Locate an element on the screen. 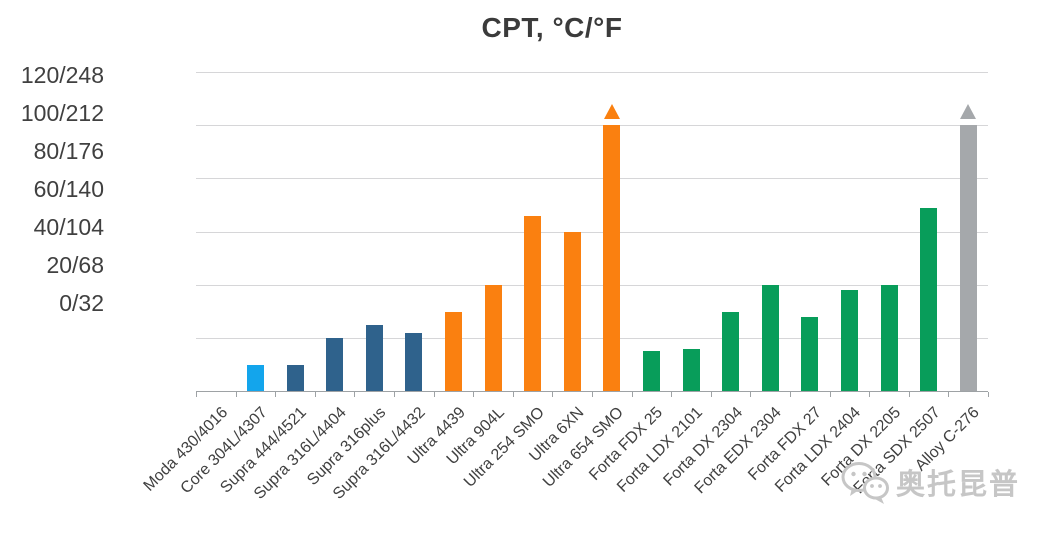 This screenshot has height=537, width=1047. bar-ultra-6xn is located at coordinates (572, 311).